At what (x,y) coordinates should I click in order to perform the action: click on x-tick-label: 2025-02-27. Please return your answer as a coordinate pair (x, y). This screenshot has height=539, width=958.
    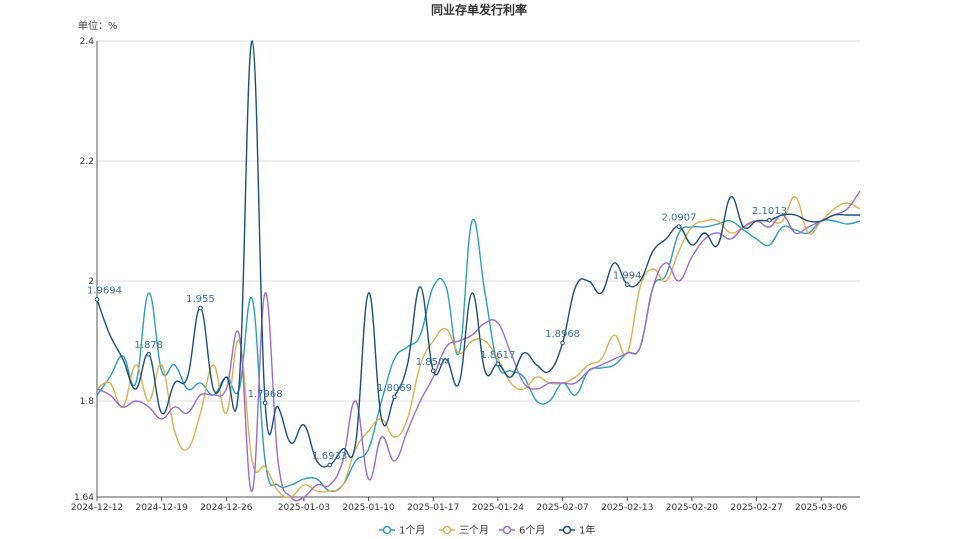
    Looking at the image, I should click on (756, 508).